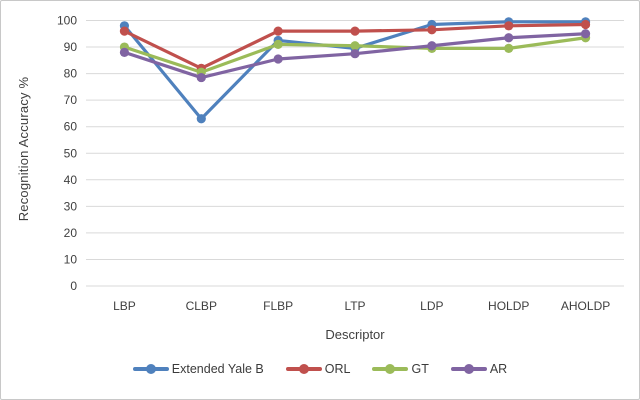  I want to click on x-category-label-clbp: CLBP, so click(201, 306).